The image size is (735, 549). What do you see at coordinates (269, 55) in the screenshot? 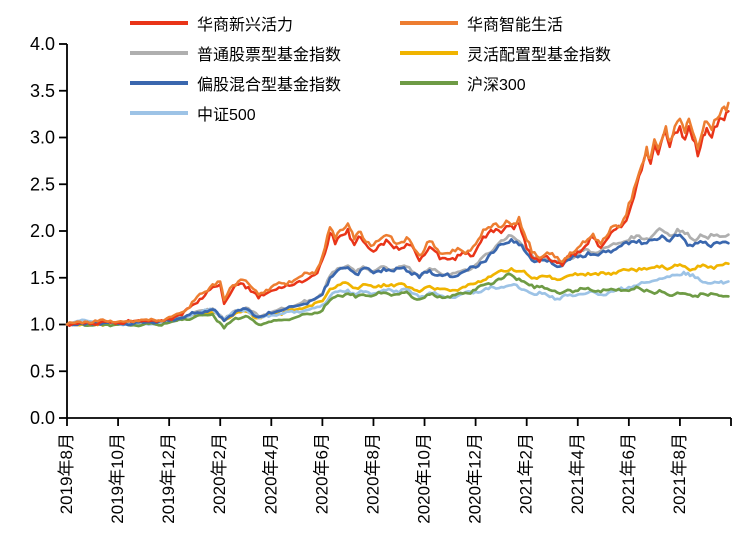
I see `legend-label-putong-gupiao-index: 普通股票型基金指数` at bounding box center [269, 55].